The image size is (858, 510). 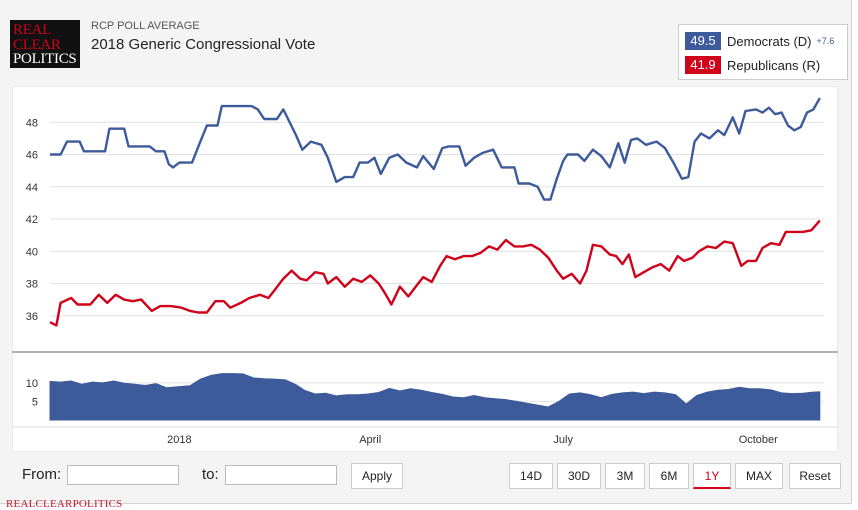 I want to click on legend-row-rep: 41.9 Republicans (R), so click(x=752, y=65).